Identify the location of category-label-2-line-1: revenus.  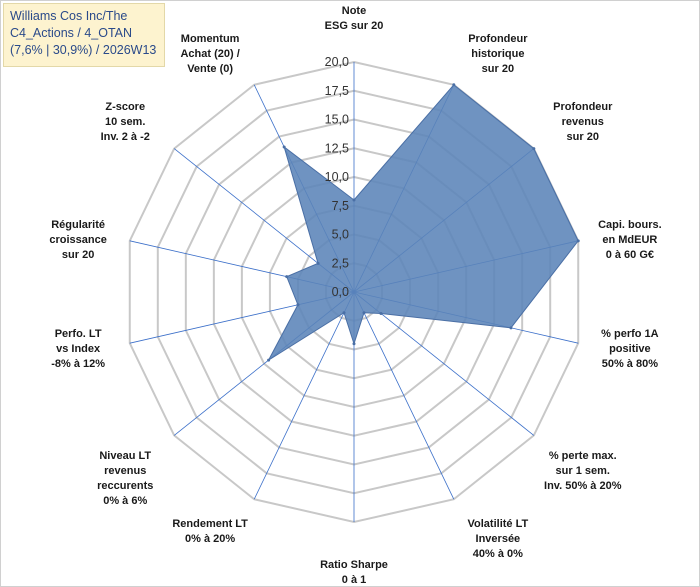
(583, 122).